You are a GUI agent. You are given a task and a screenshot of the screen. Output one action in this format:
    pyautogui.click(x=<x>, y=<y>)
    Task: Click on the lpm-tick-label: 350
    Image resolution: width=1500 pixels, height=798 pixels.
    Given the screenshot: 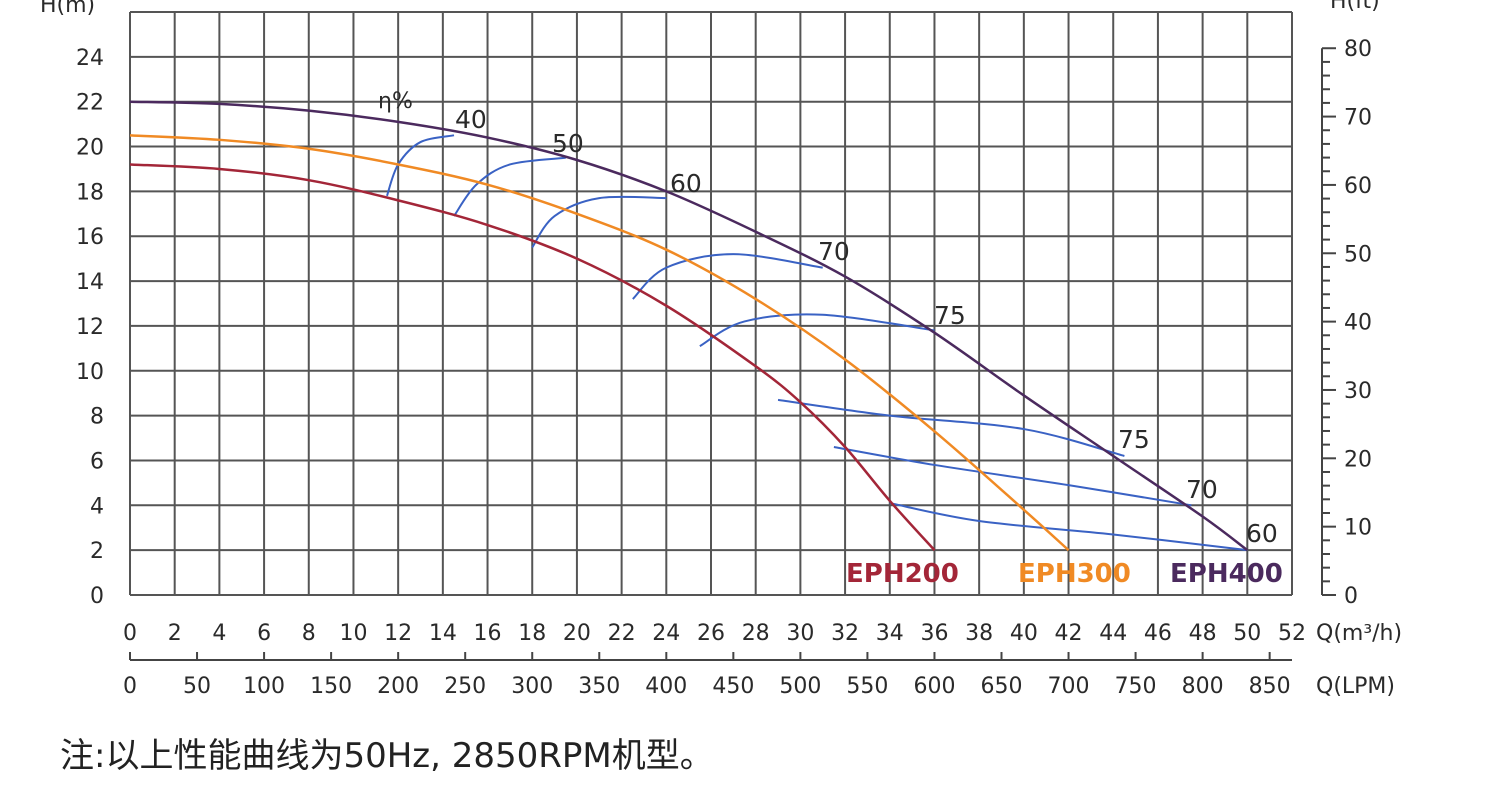 What is the action you would take?
    pyautogui.click(x=599, y=686)
    